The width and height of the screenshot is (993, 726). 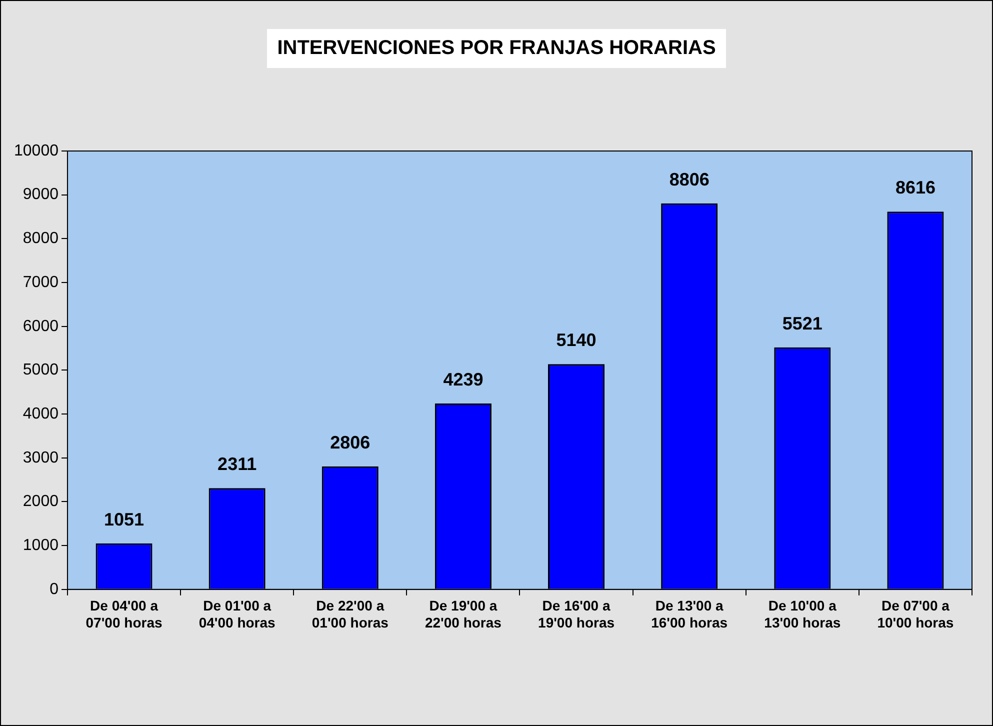 What do you see at coordinates (40, 545) in the screenshot?
I see `y-tick-label: 1000` at bounding box center [40, 545].